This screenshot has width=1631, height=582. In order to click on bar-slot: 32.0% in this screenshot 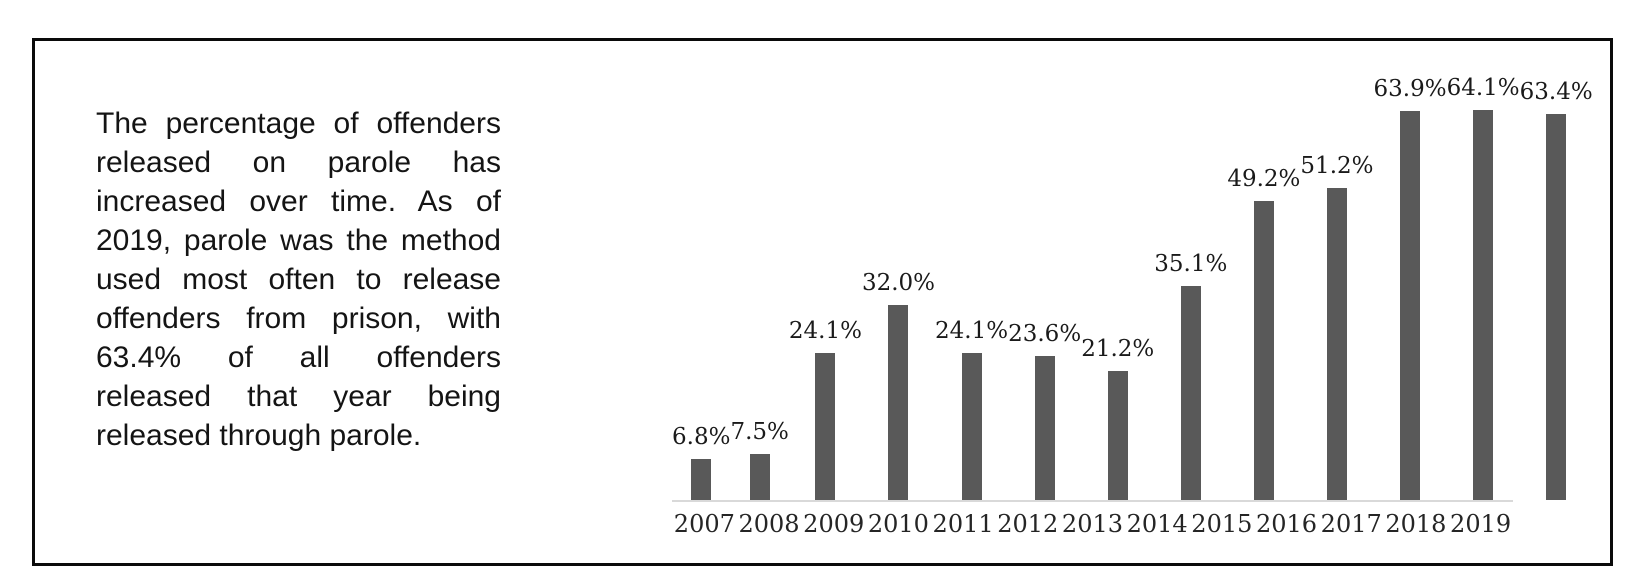, I will do `click(898, 287)`.